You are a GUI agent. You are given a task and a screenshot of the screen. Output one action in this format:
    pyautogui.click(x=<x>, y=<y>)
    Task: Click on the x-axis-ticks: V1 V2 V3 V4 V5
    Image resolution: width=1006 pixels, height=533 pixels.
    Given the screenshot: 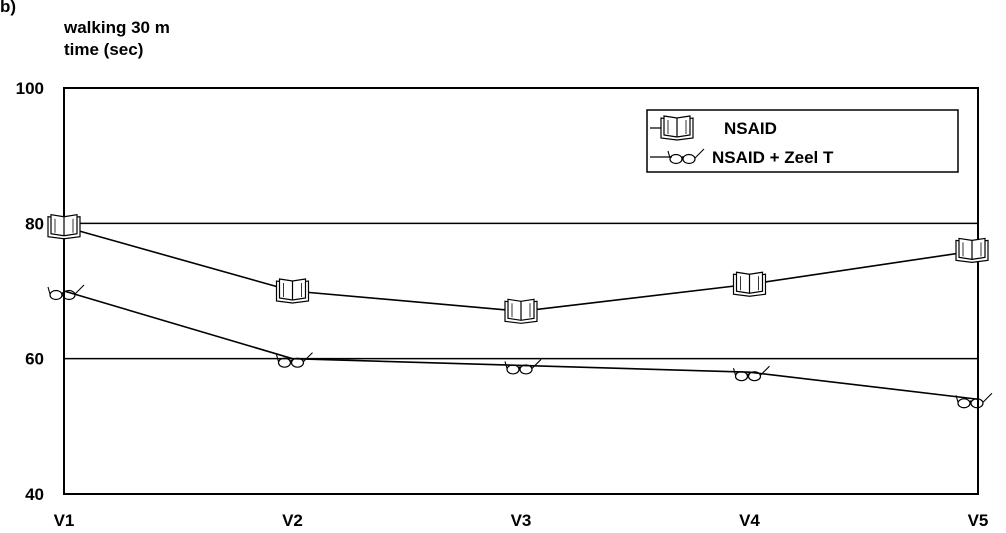 What is the action you would take?
    pyautogui.click(x=521, y=520)
    